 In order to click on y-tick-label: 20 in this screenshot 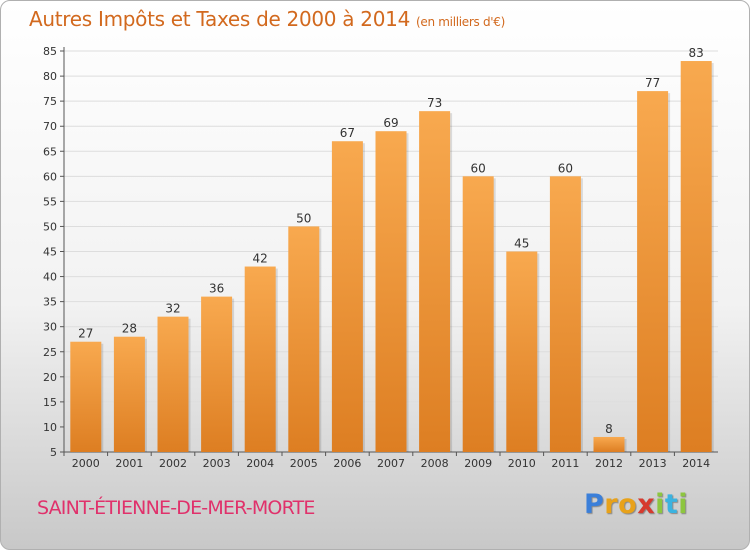, I will do `click(50, 377)`.